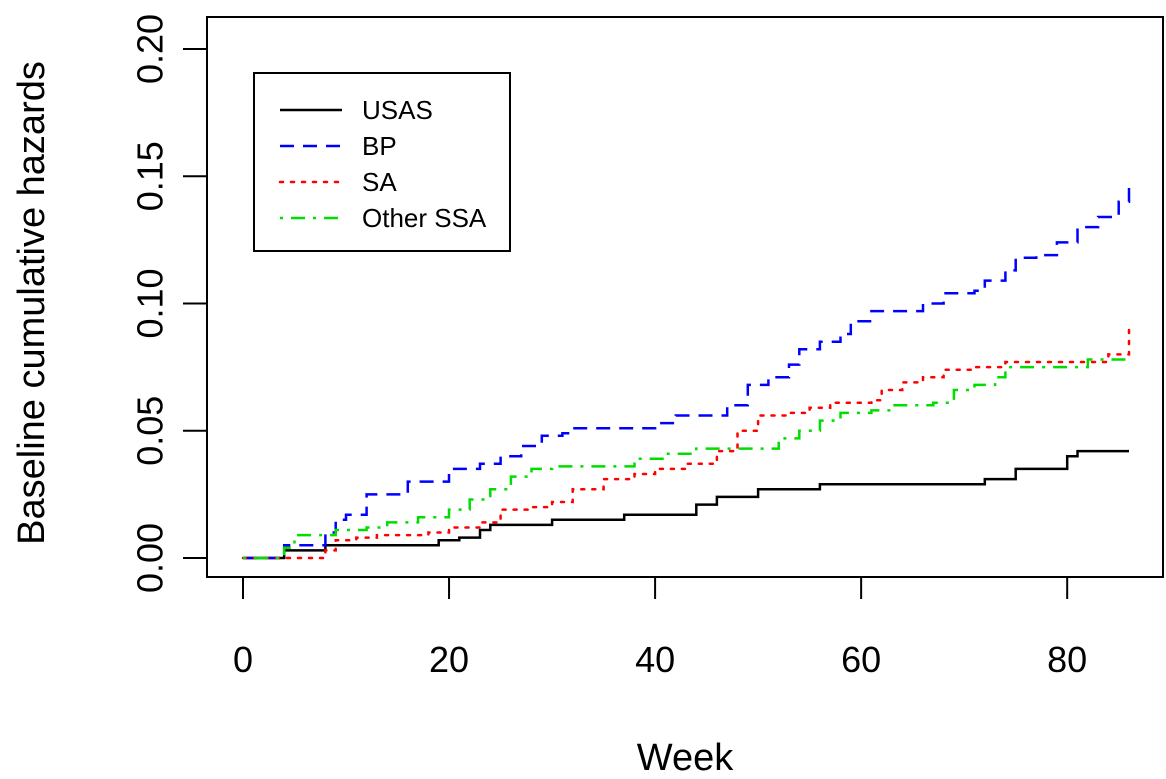  I want to click on series-line-usas, so click(686, 504).